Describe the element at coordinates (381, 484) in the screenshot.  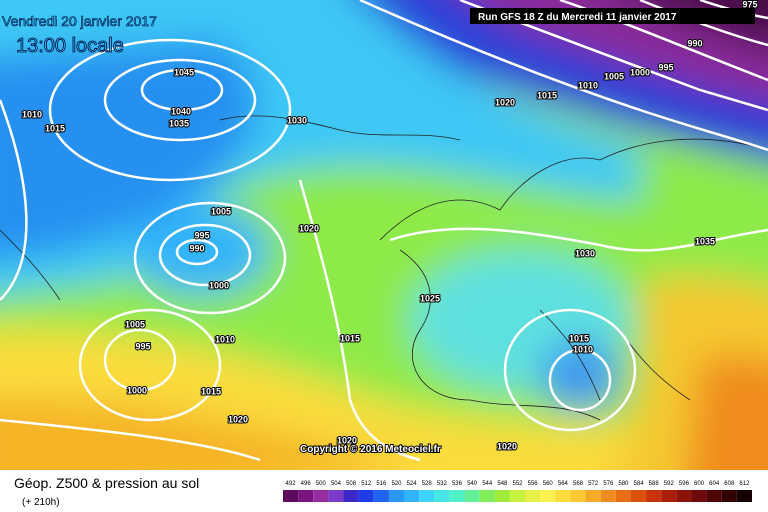
I see `scale-label: 516` at that location.